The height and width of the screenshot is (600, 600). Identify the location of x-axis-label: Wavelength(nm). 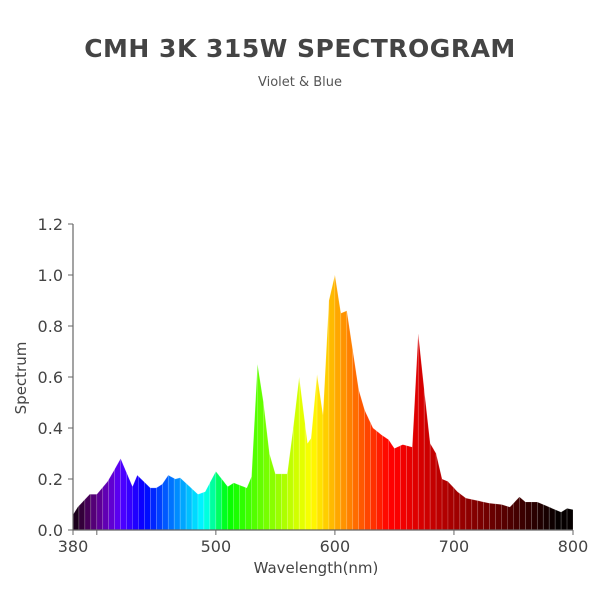
(316, 568).